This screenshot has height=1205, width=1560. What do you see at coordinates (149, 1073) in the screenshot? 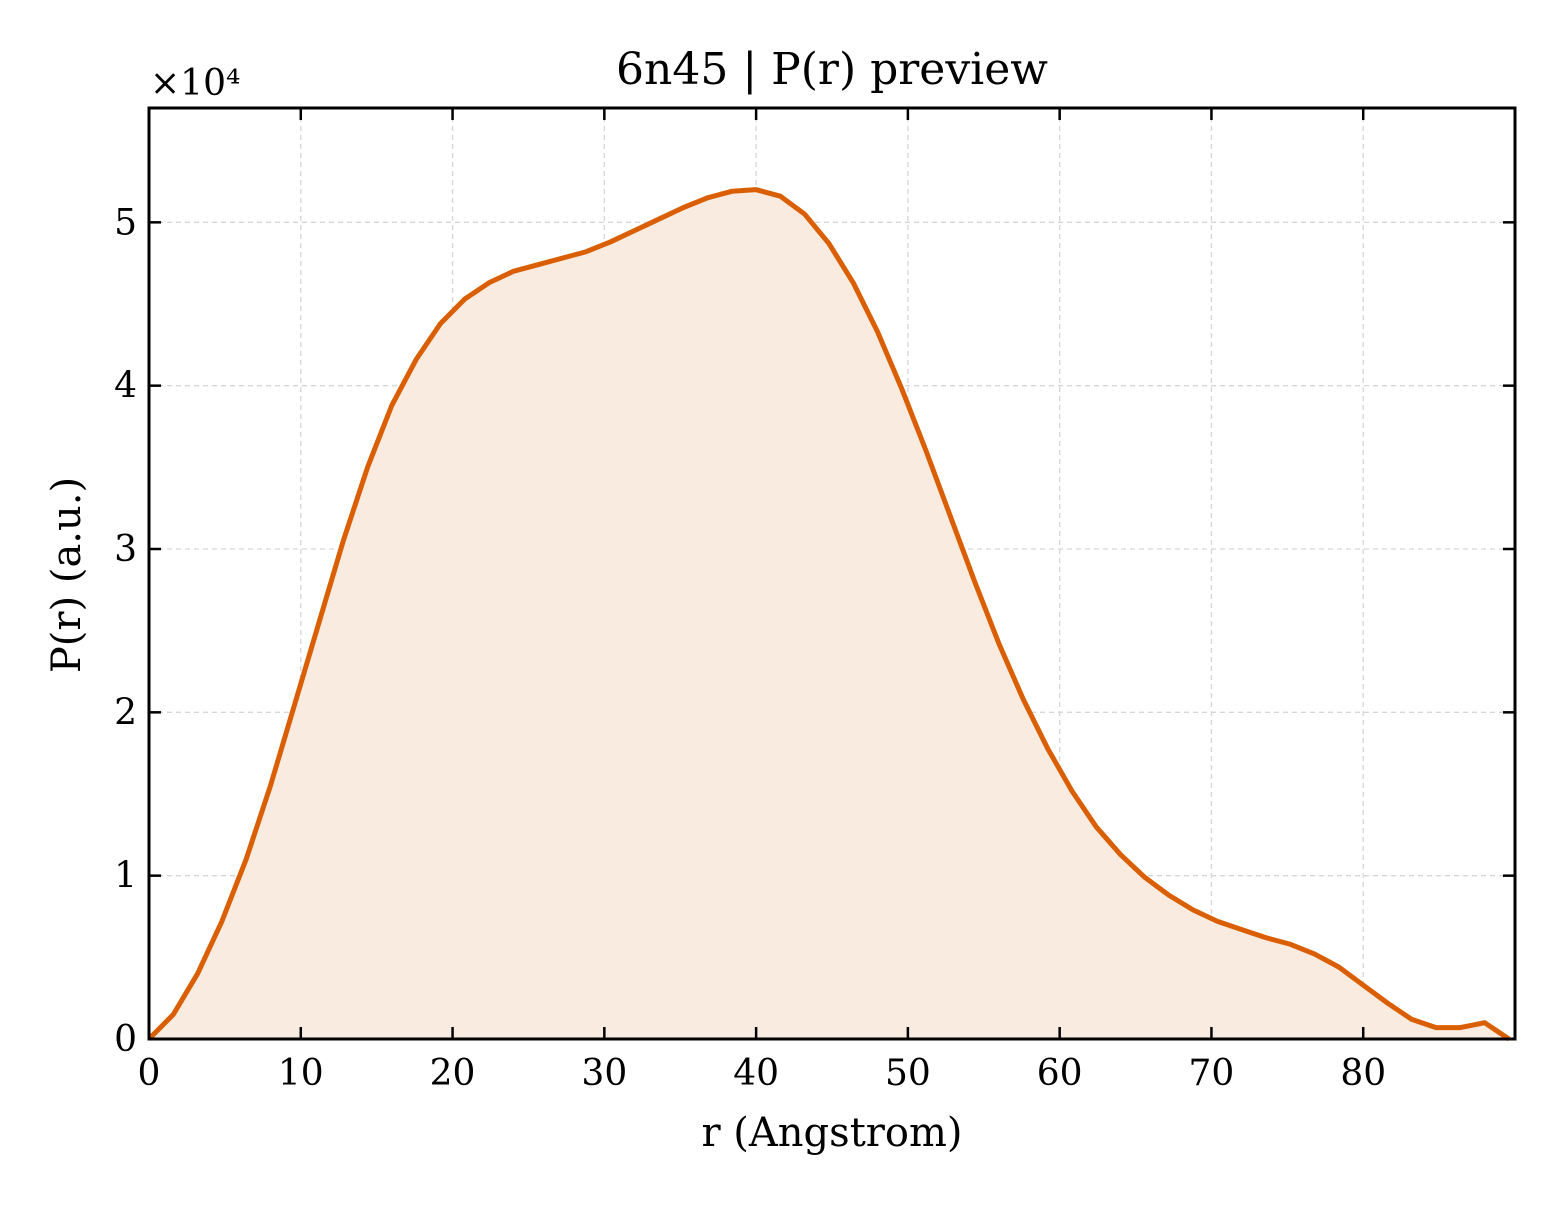
I see `x-tick-label: 0` at bounding box center [149, 1073].